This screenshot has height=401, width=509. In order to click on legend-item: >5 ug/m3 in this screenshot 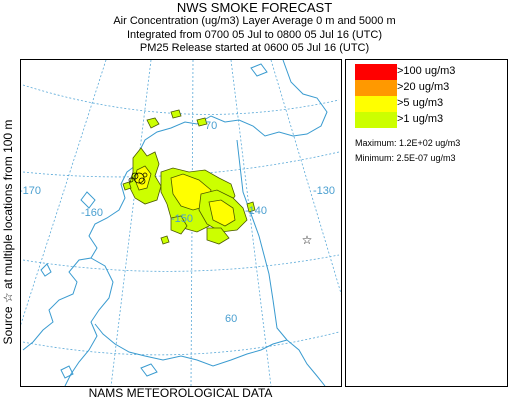, I will do `click(430, 104)`.